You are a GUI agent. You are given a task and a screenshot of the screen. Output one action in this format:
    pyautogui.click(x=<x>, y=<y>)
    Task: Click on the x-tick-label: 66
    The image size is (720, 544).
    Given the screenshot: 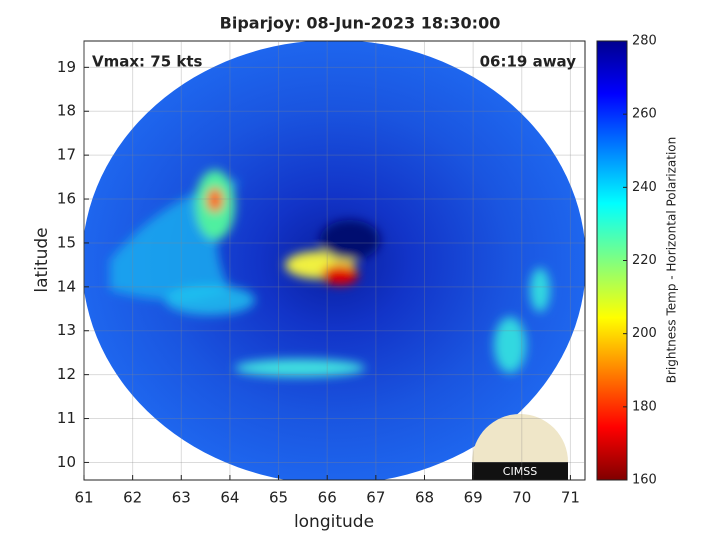 What is the action you would take?
    pyautogui.click(x=327, y=498)
    